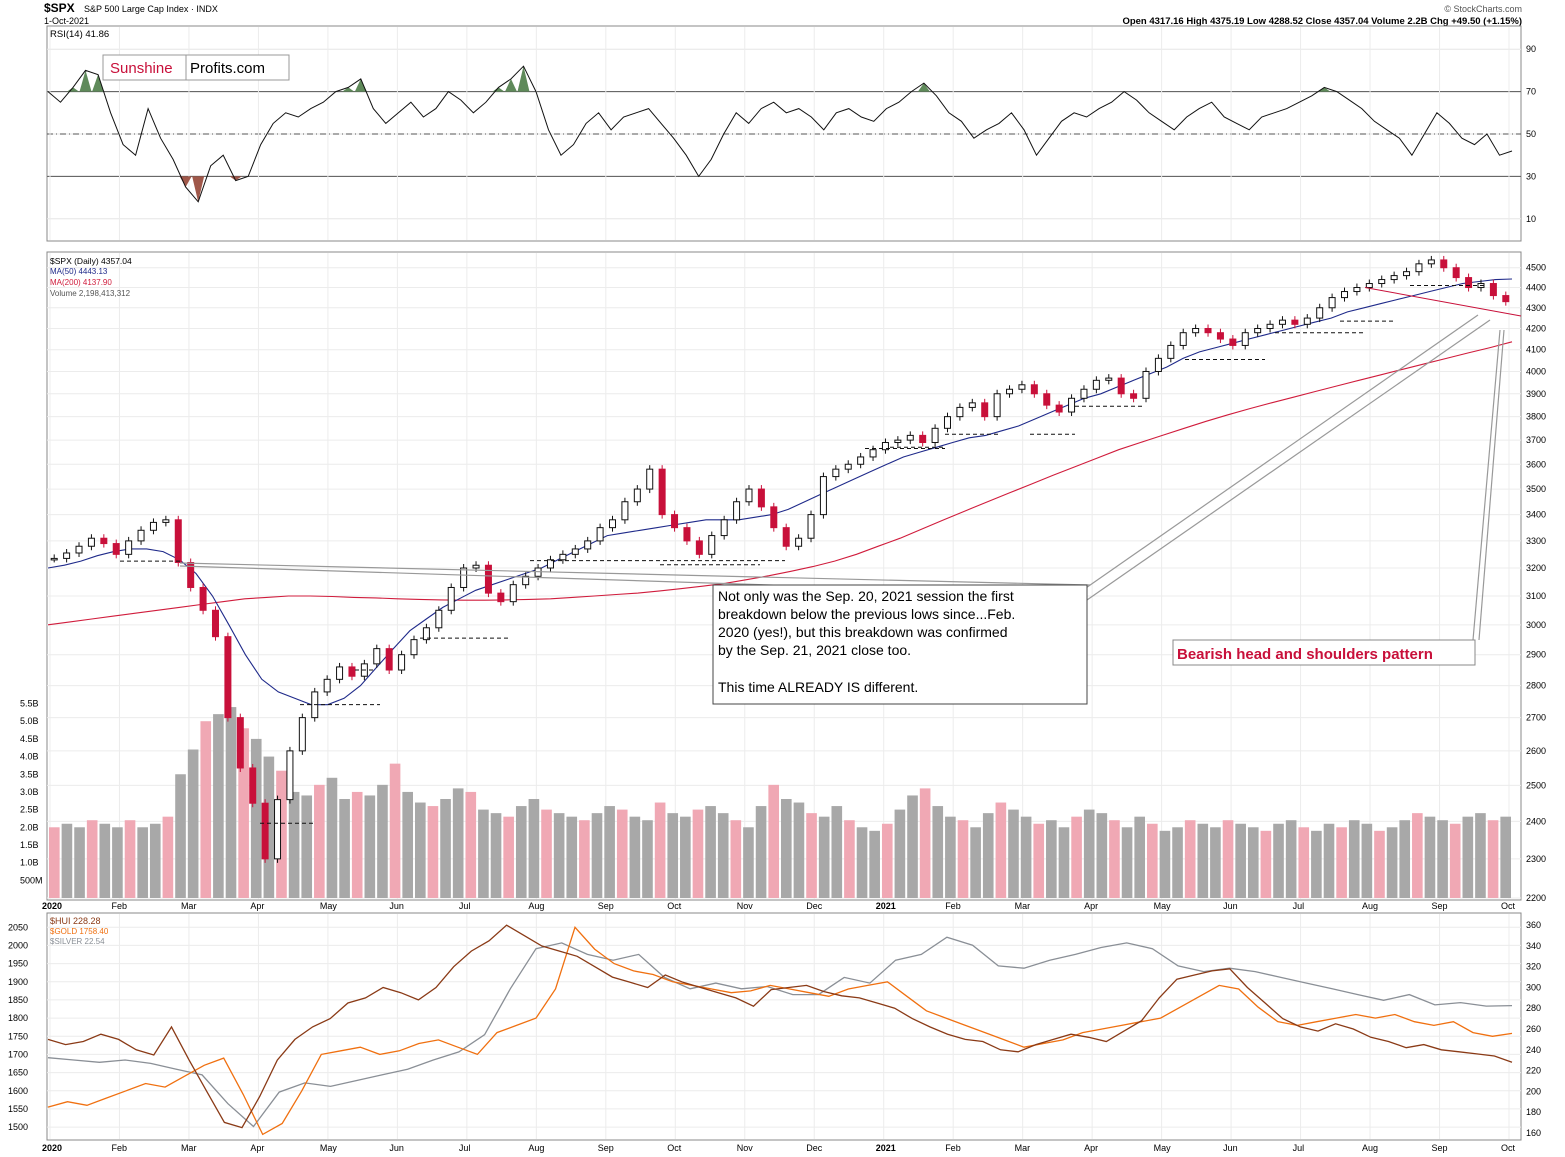 This screenshot has width=1565, height=1157. What do you see at coordinates (1536, 440) in the screenshot?
I see `price-tick-label: 3700` at bounding box center [1536, 440].